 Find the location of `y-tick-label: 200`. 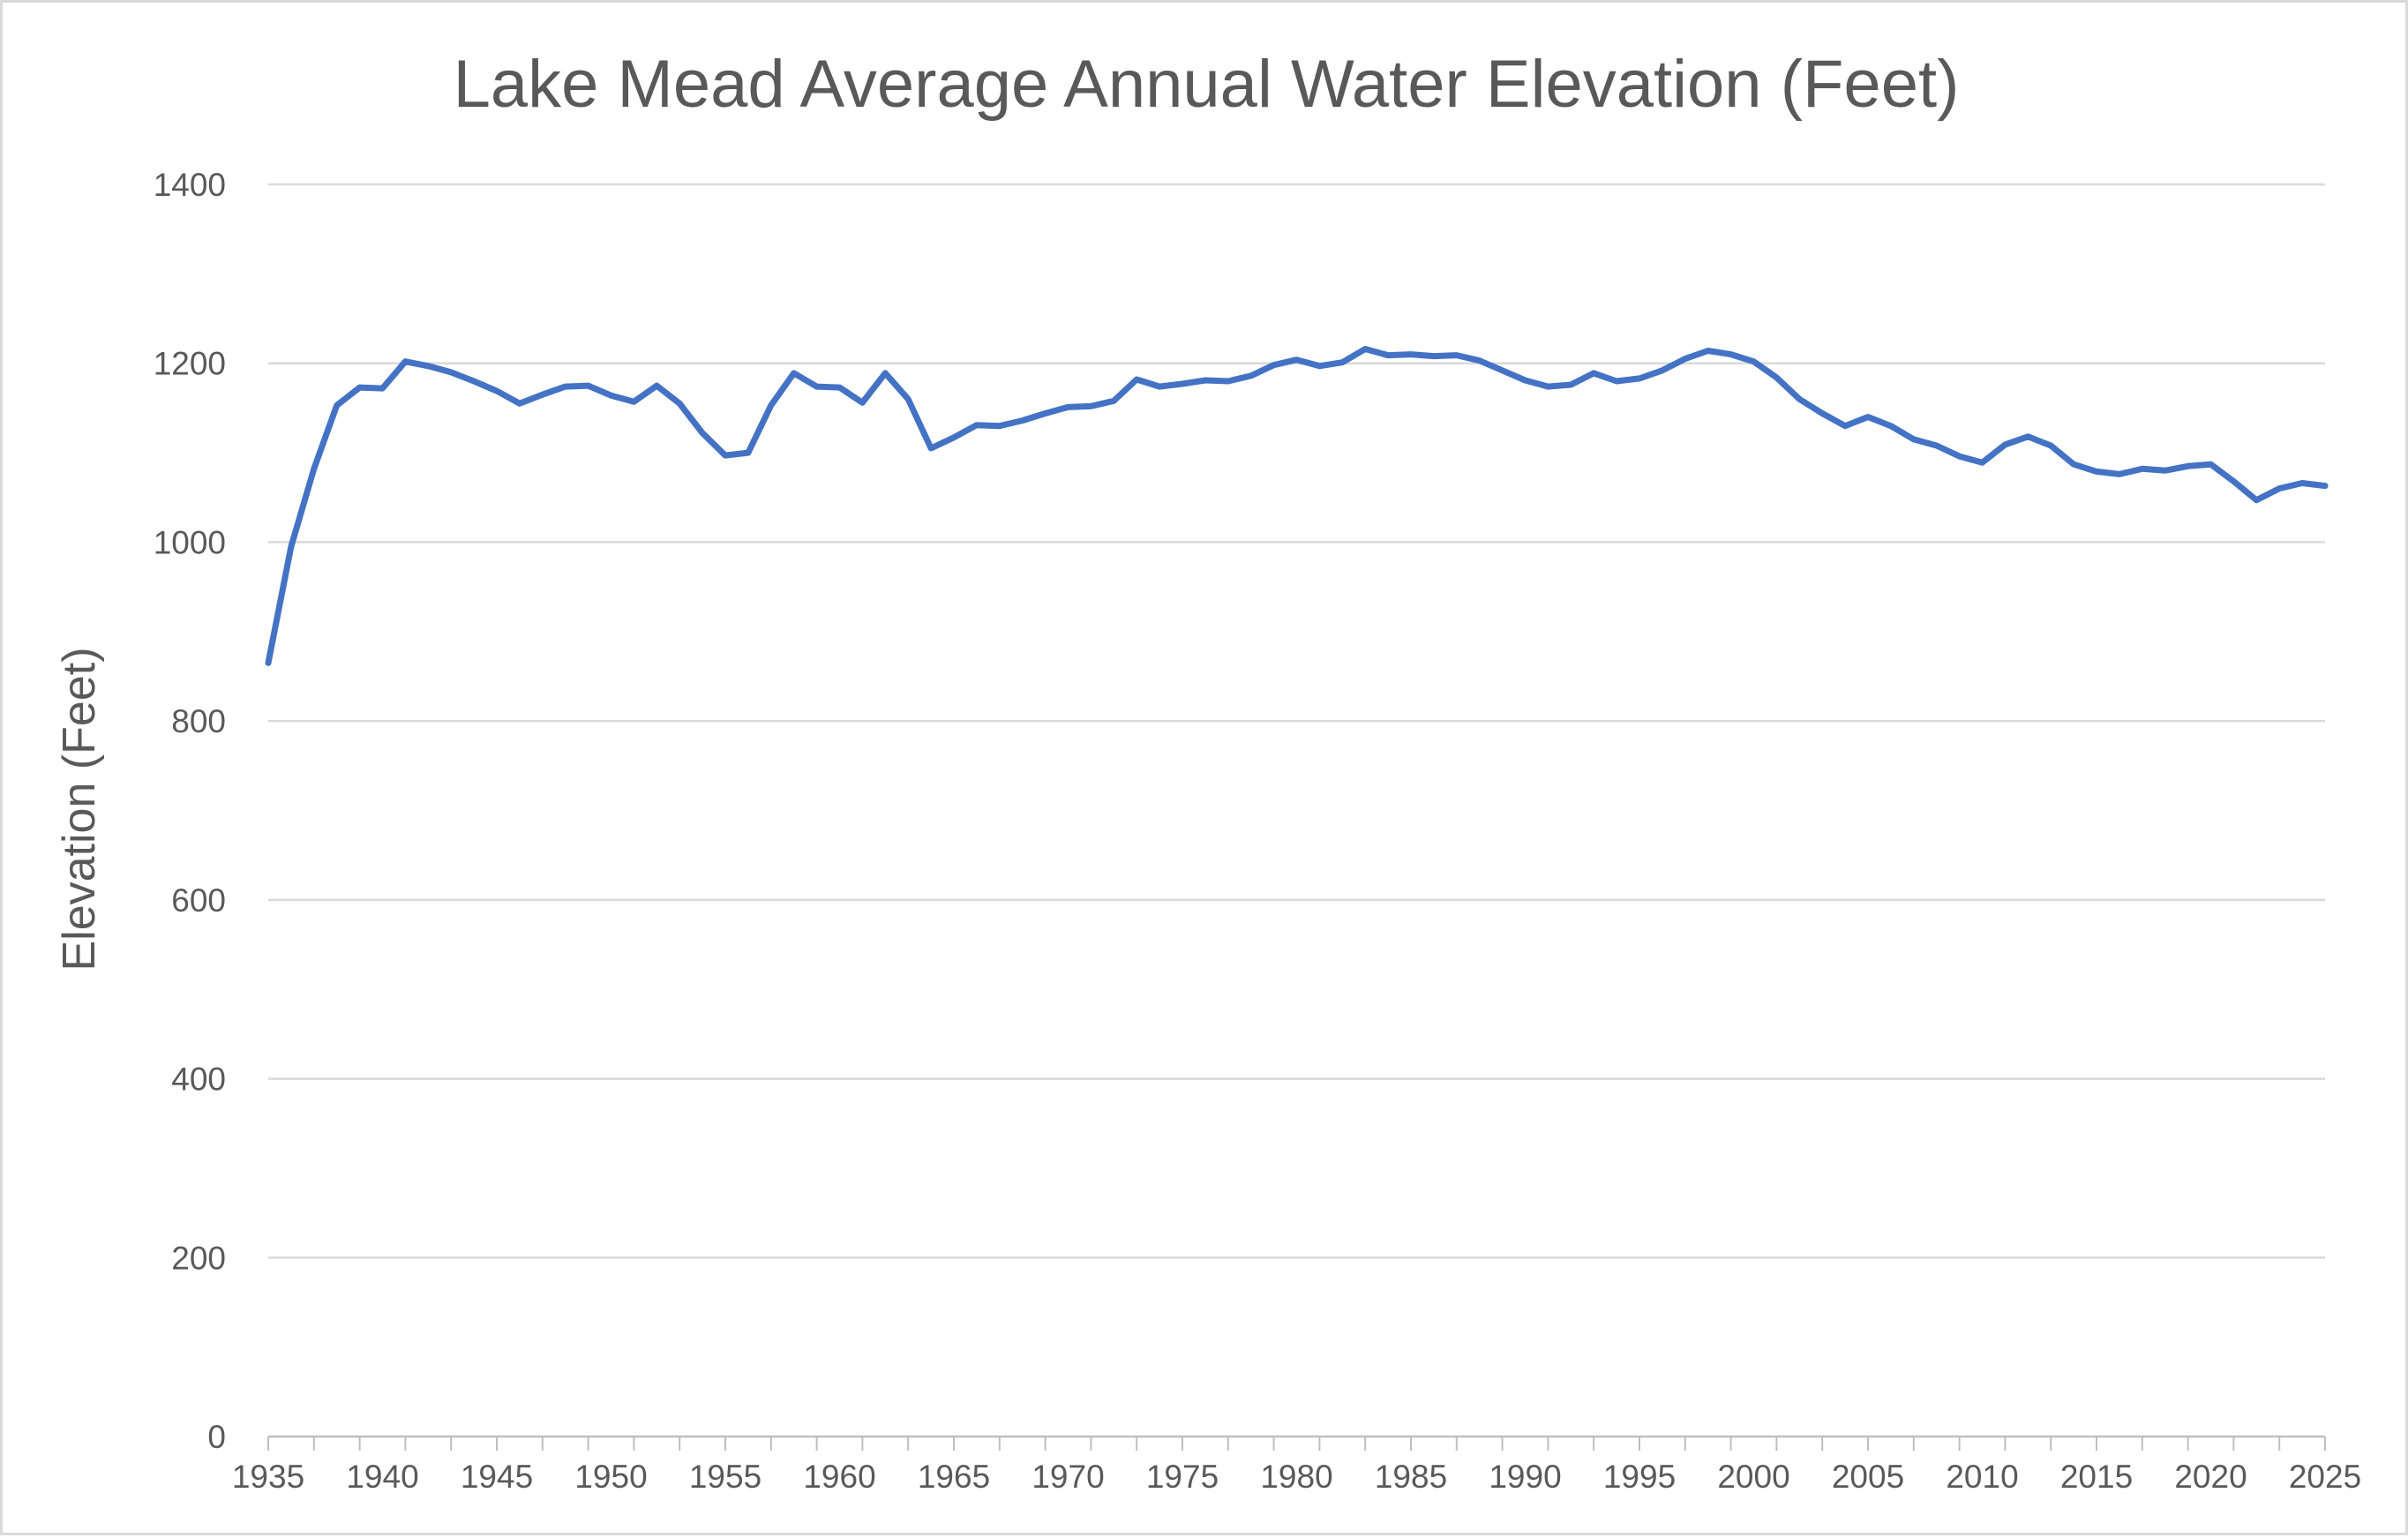

y-tick-label: 200 is located at coordinates (199, 1258).